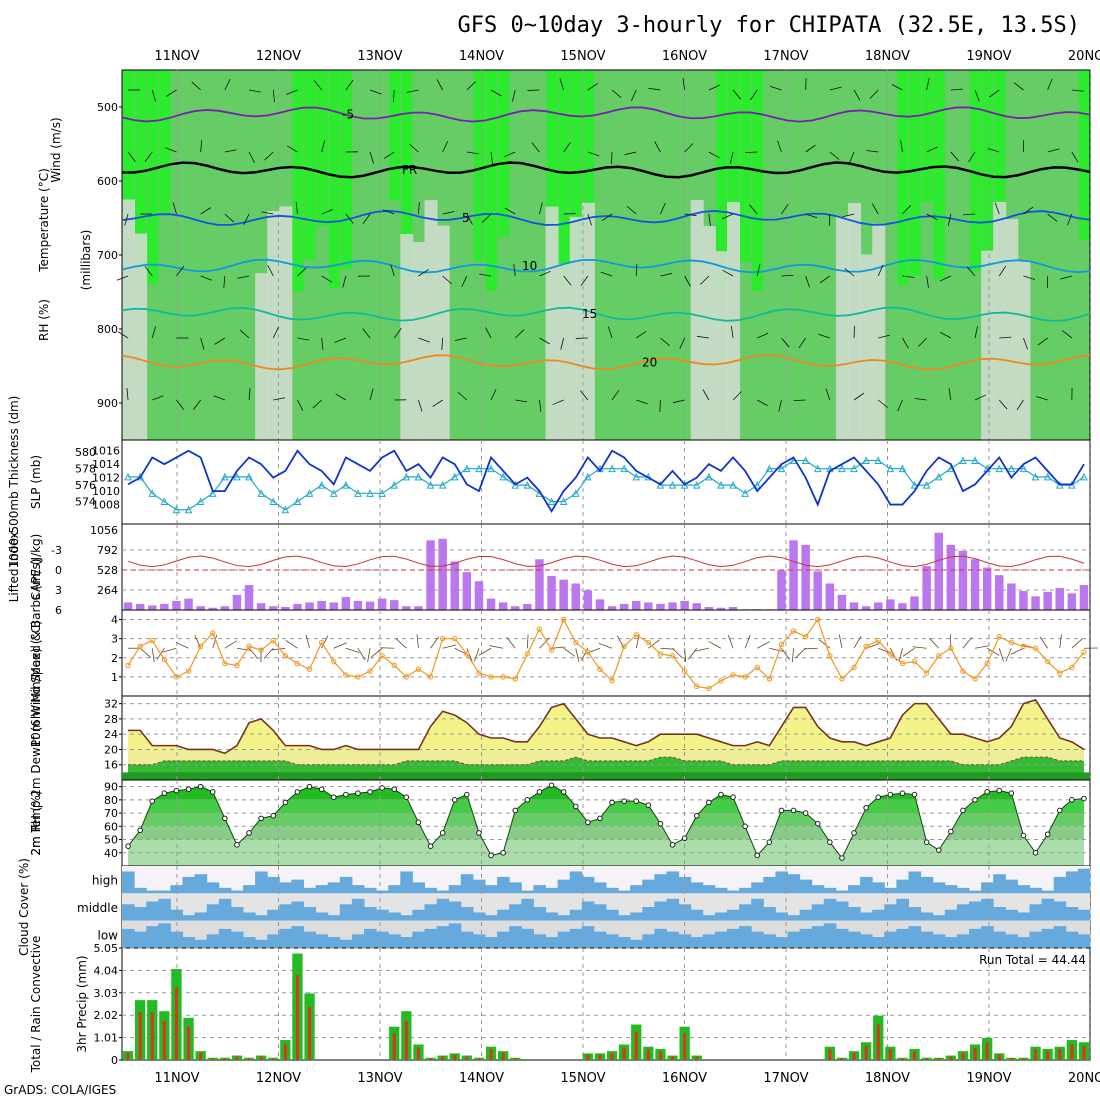 The height and width of the screenshot is (1100, 1100). Describe the element at coordinates (481, 56) in the screenshot. I see `date-label-top: 14NOV` at that location.